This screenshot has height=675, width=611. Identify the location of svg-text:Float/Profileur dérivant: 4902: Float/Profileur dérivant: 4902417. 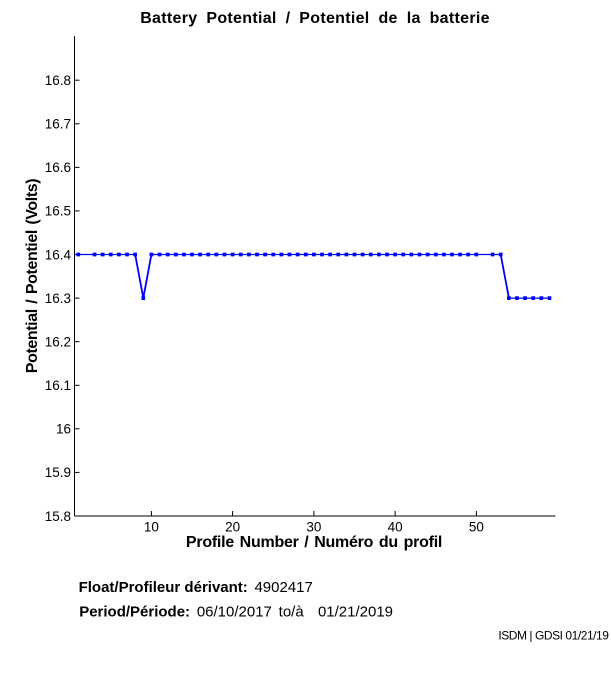
(196, 587).